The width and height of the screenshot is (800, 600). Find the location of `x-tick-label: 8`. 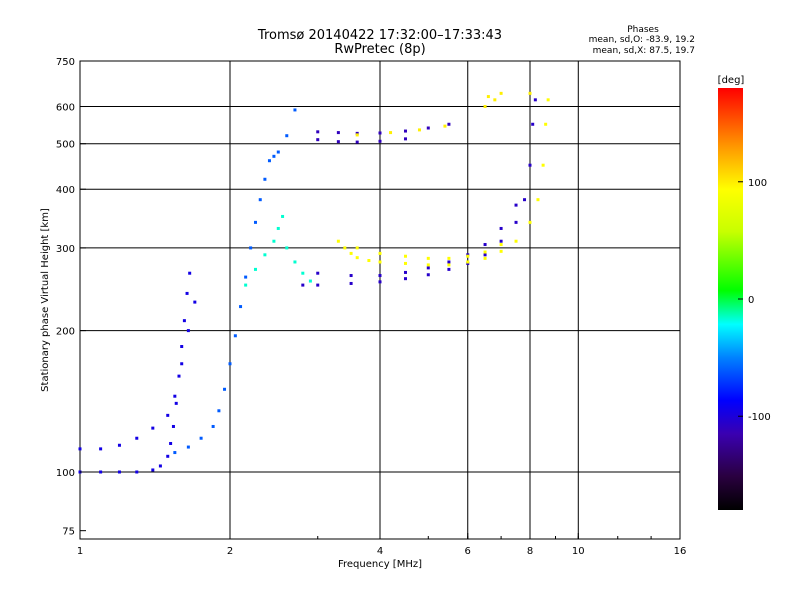

x-tick-label: 8 is located at coordinates (530, 551).